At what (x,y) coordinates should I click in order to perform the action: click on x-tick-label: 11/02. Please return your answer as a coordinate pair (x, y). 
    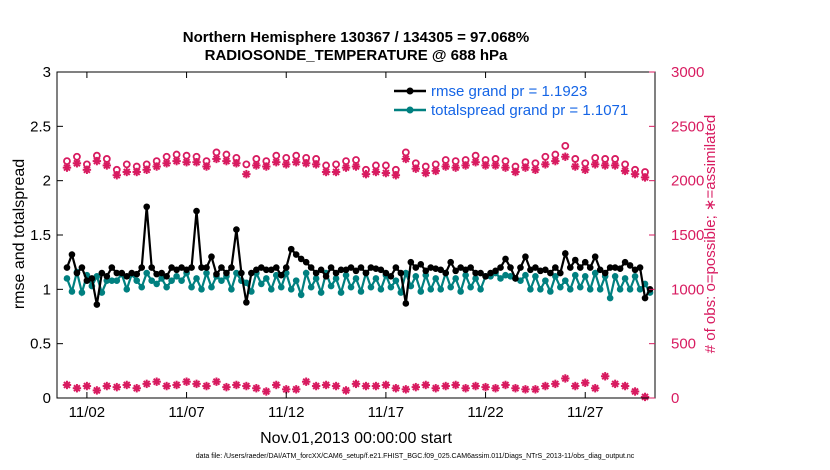
    Looking at the image, I should click on (87, 412).